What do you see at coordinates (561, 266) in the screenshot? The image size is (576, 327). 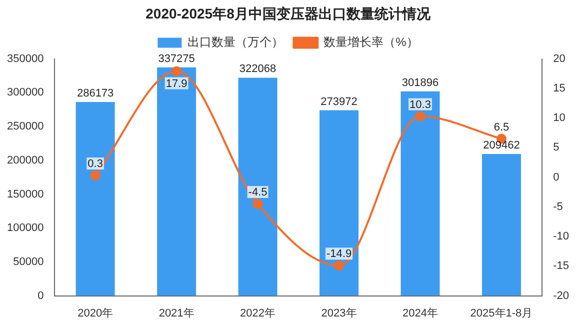 I see `y2-tick-label: -15` at bounding box center [561, 266].